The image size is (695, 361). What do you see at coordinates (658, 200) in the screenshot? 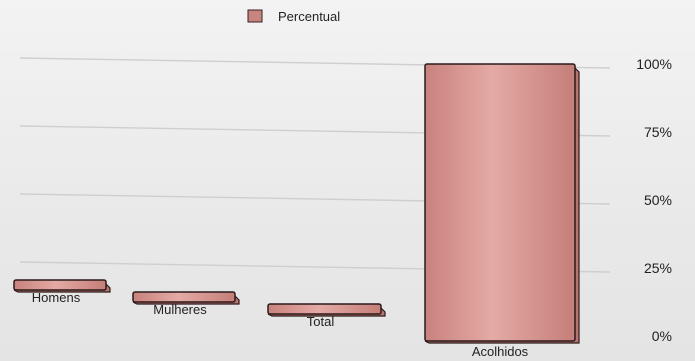
I see `y-tick-label: 50%` at bounding box center [658, 200].